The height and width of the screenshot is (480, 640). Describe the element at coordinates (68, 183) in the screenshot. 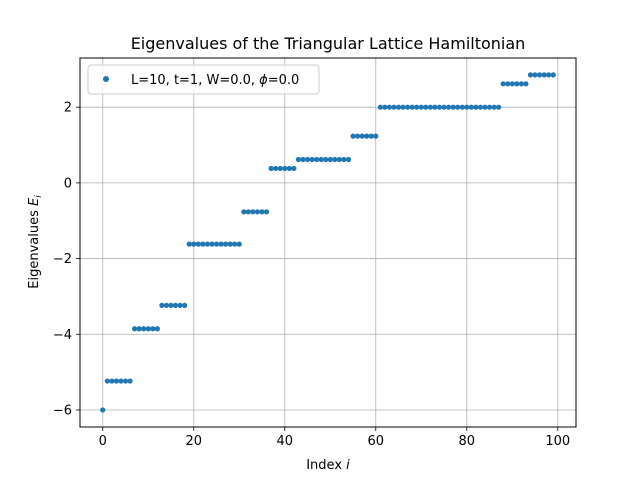

I see `y-tick-label: 0` at that location.